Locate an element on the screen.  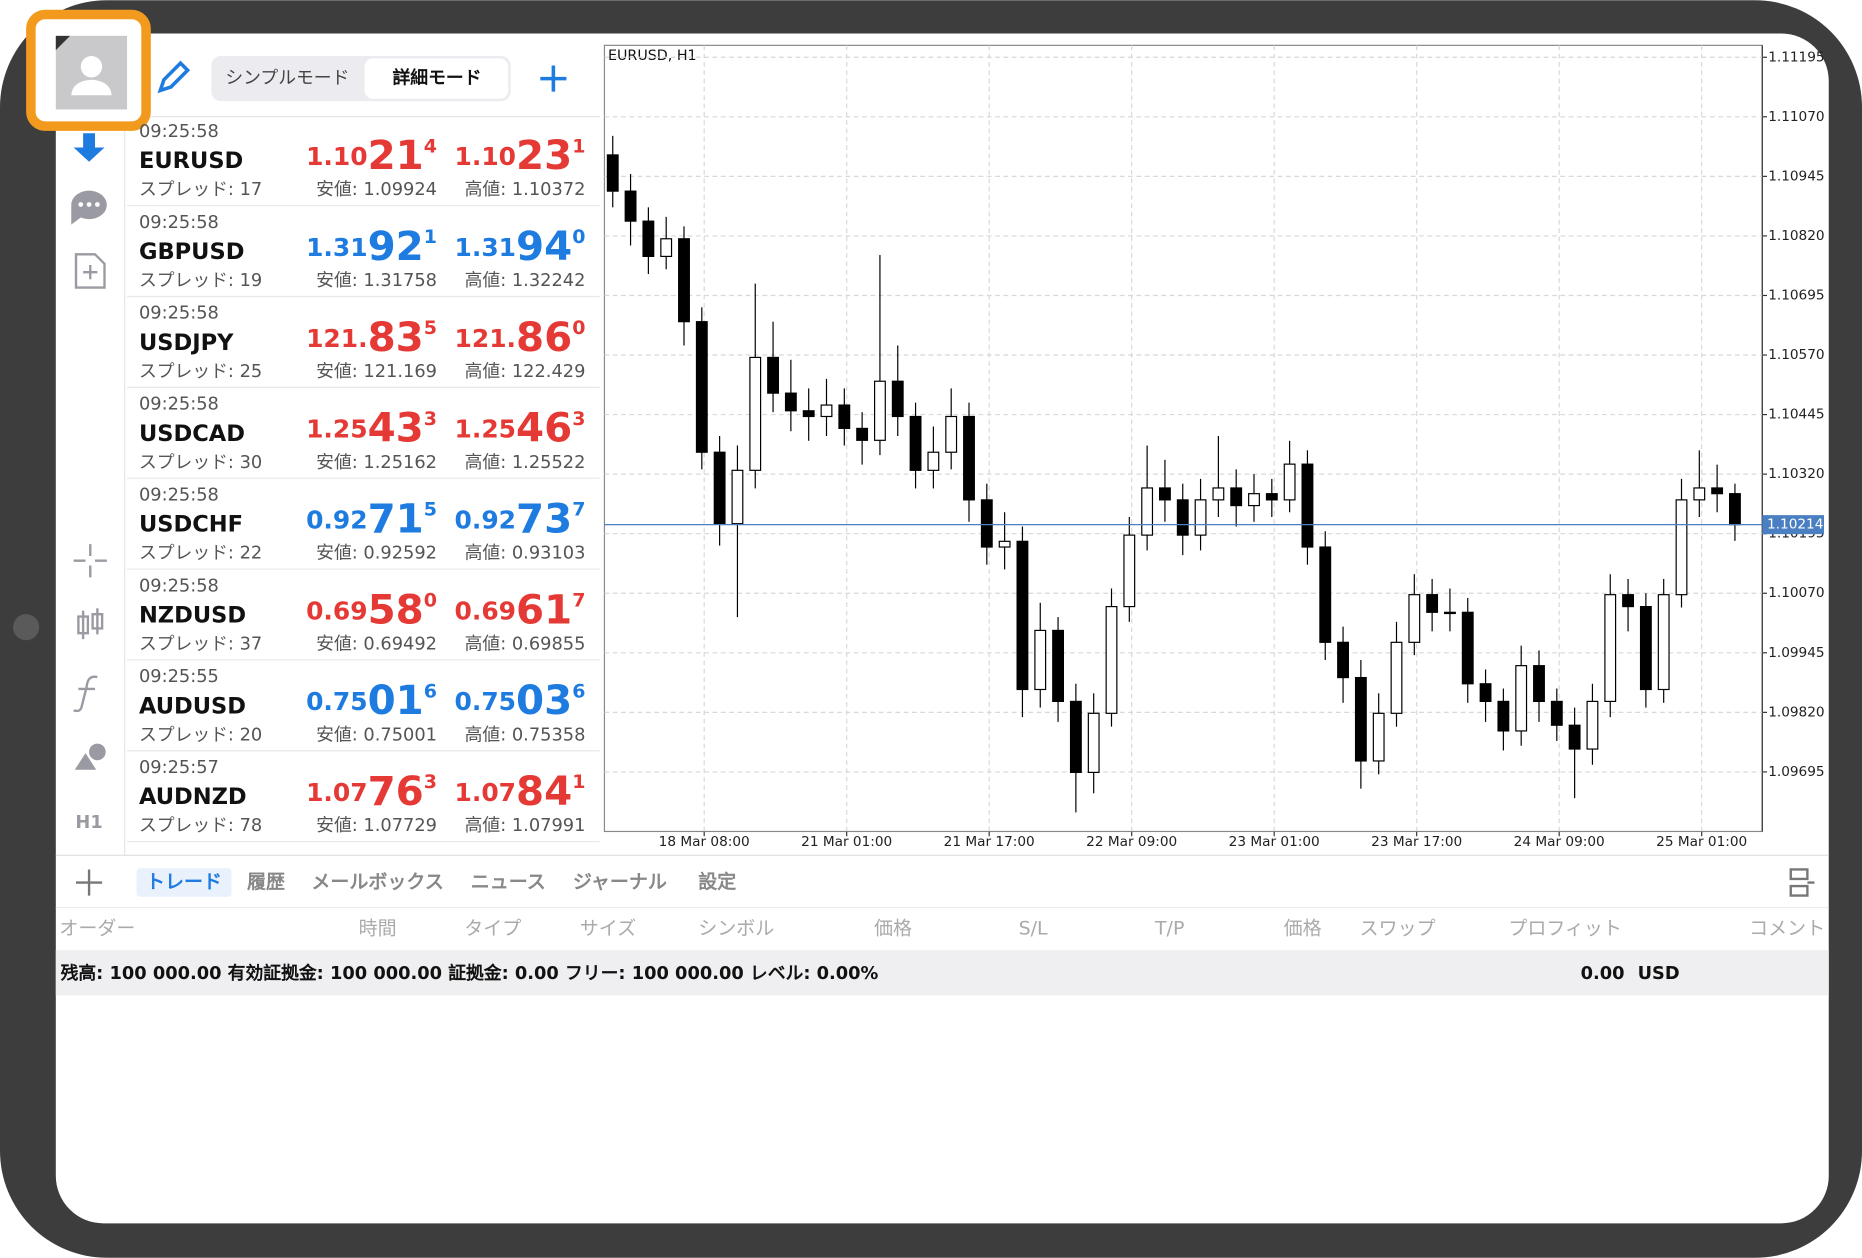
price-big: 73 is located at coordinates (544, 519).